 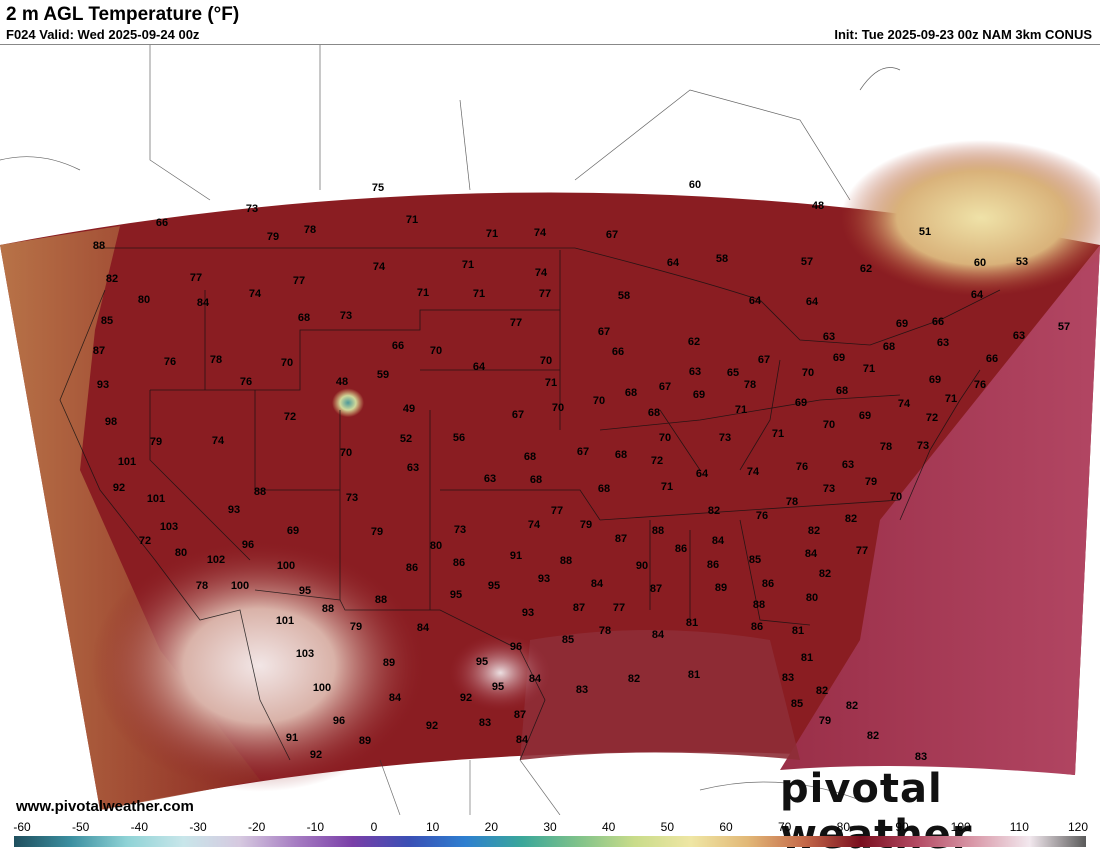 I want to click on temp-label: 90, so click(x=642, y=566).